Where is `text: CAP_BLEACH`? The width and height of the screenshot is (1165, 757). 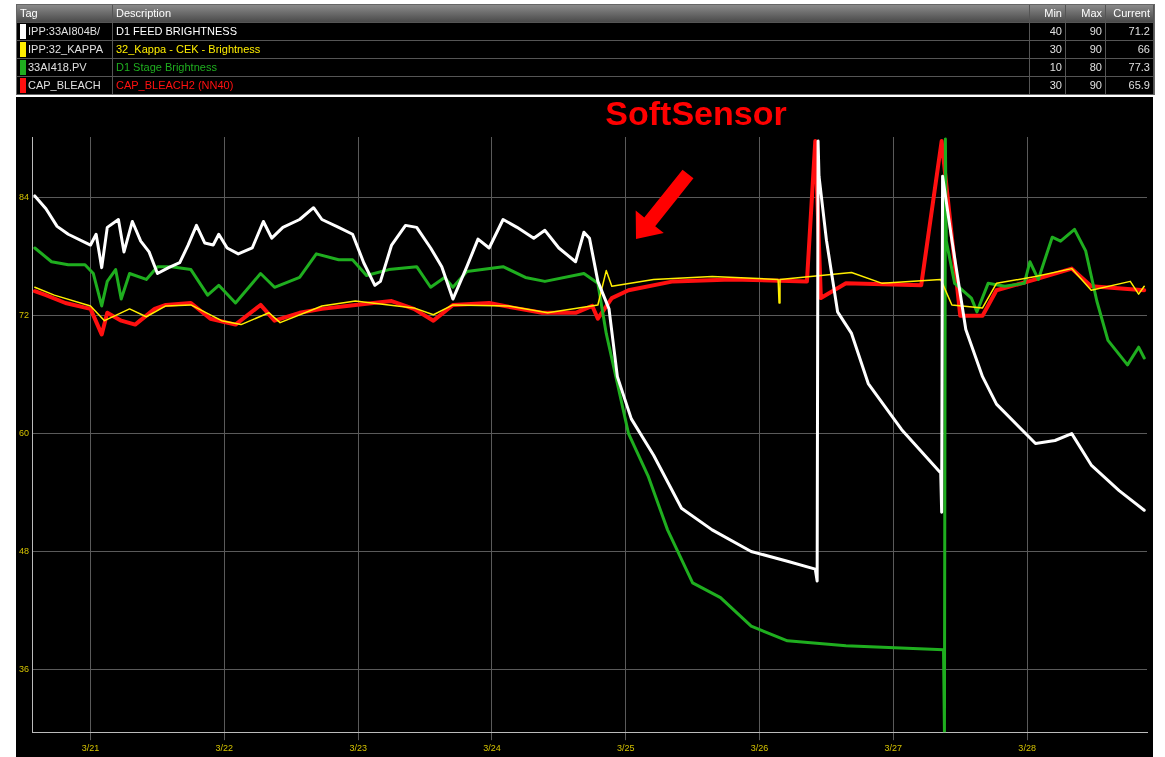
text: CAP_BLEACH is located at coordinates (64, 85).